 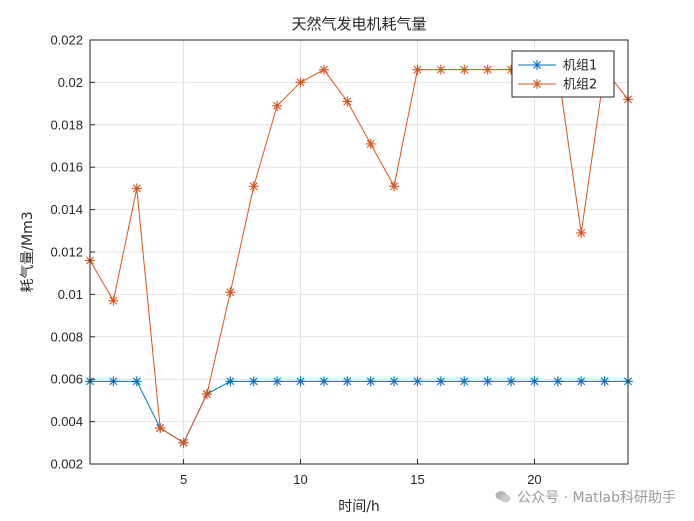 I want to click on y-tick-label: 0.016, so click(x=66, y=167).